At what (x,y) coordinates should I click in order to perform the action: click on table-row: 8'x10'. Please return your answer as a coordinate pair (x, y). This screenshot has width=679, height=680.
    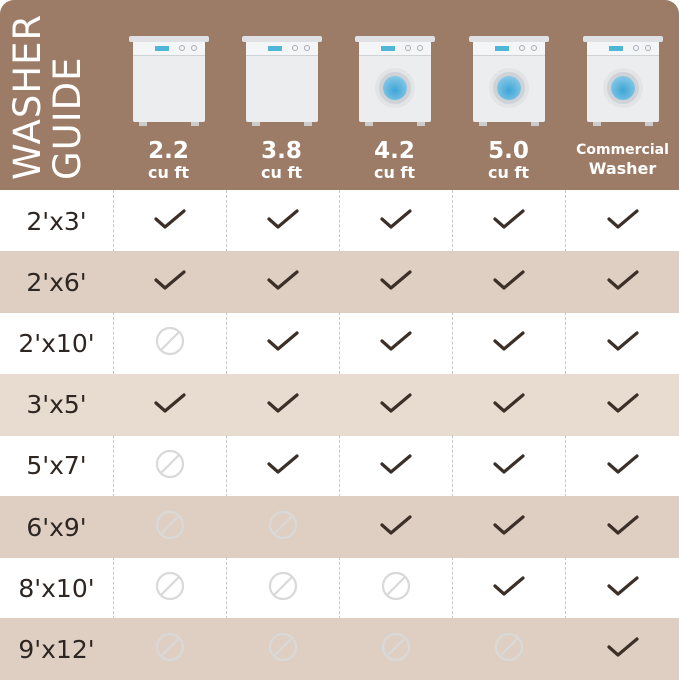
    Looking at the image, I should click on (339, 588).